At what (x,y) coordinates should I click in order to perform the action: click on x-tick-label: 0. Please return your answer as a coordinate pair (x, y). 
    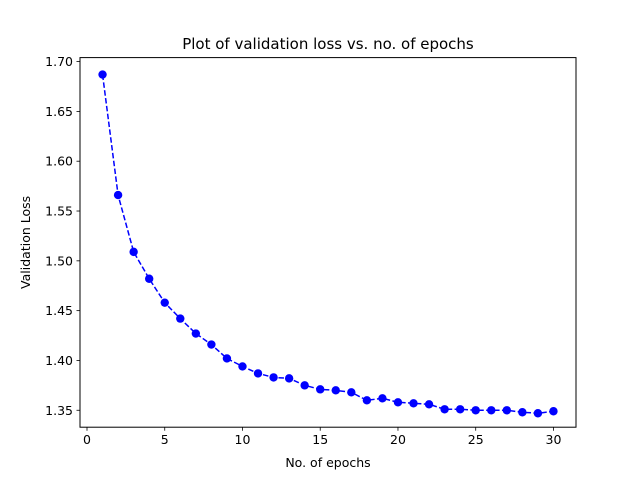
    Looking at the image, I should click on (87, 439).